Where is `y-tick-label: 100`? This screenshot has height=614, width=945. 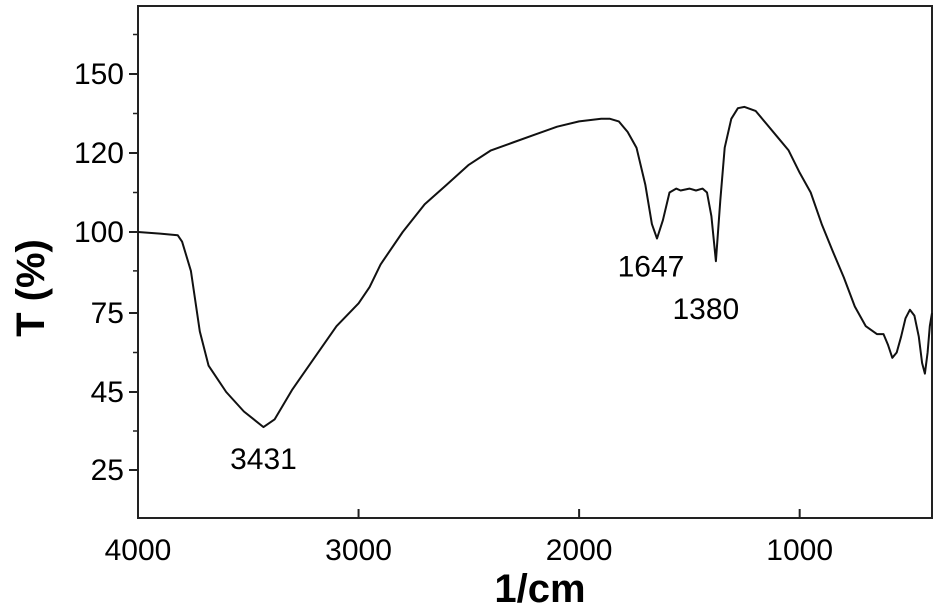 y-tick-label: 100 is located at coordinates (99, 232).